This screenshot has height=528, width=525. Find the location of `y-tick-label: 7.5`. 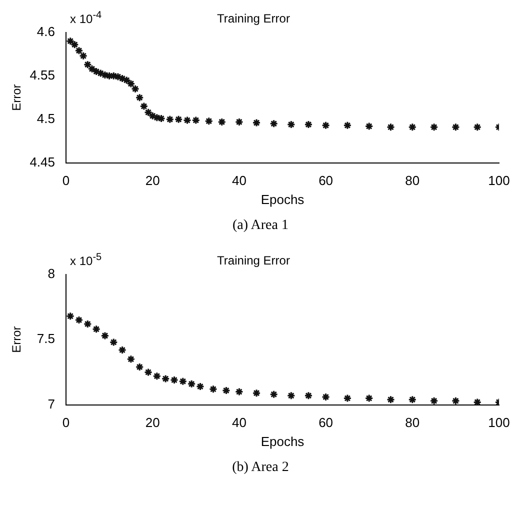

y-tick-label: 7.5 is located at coordinates (45, 338).